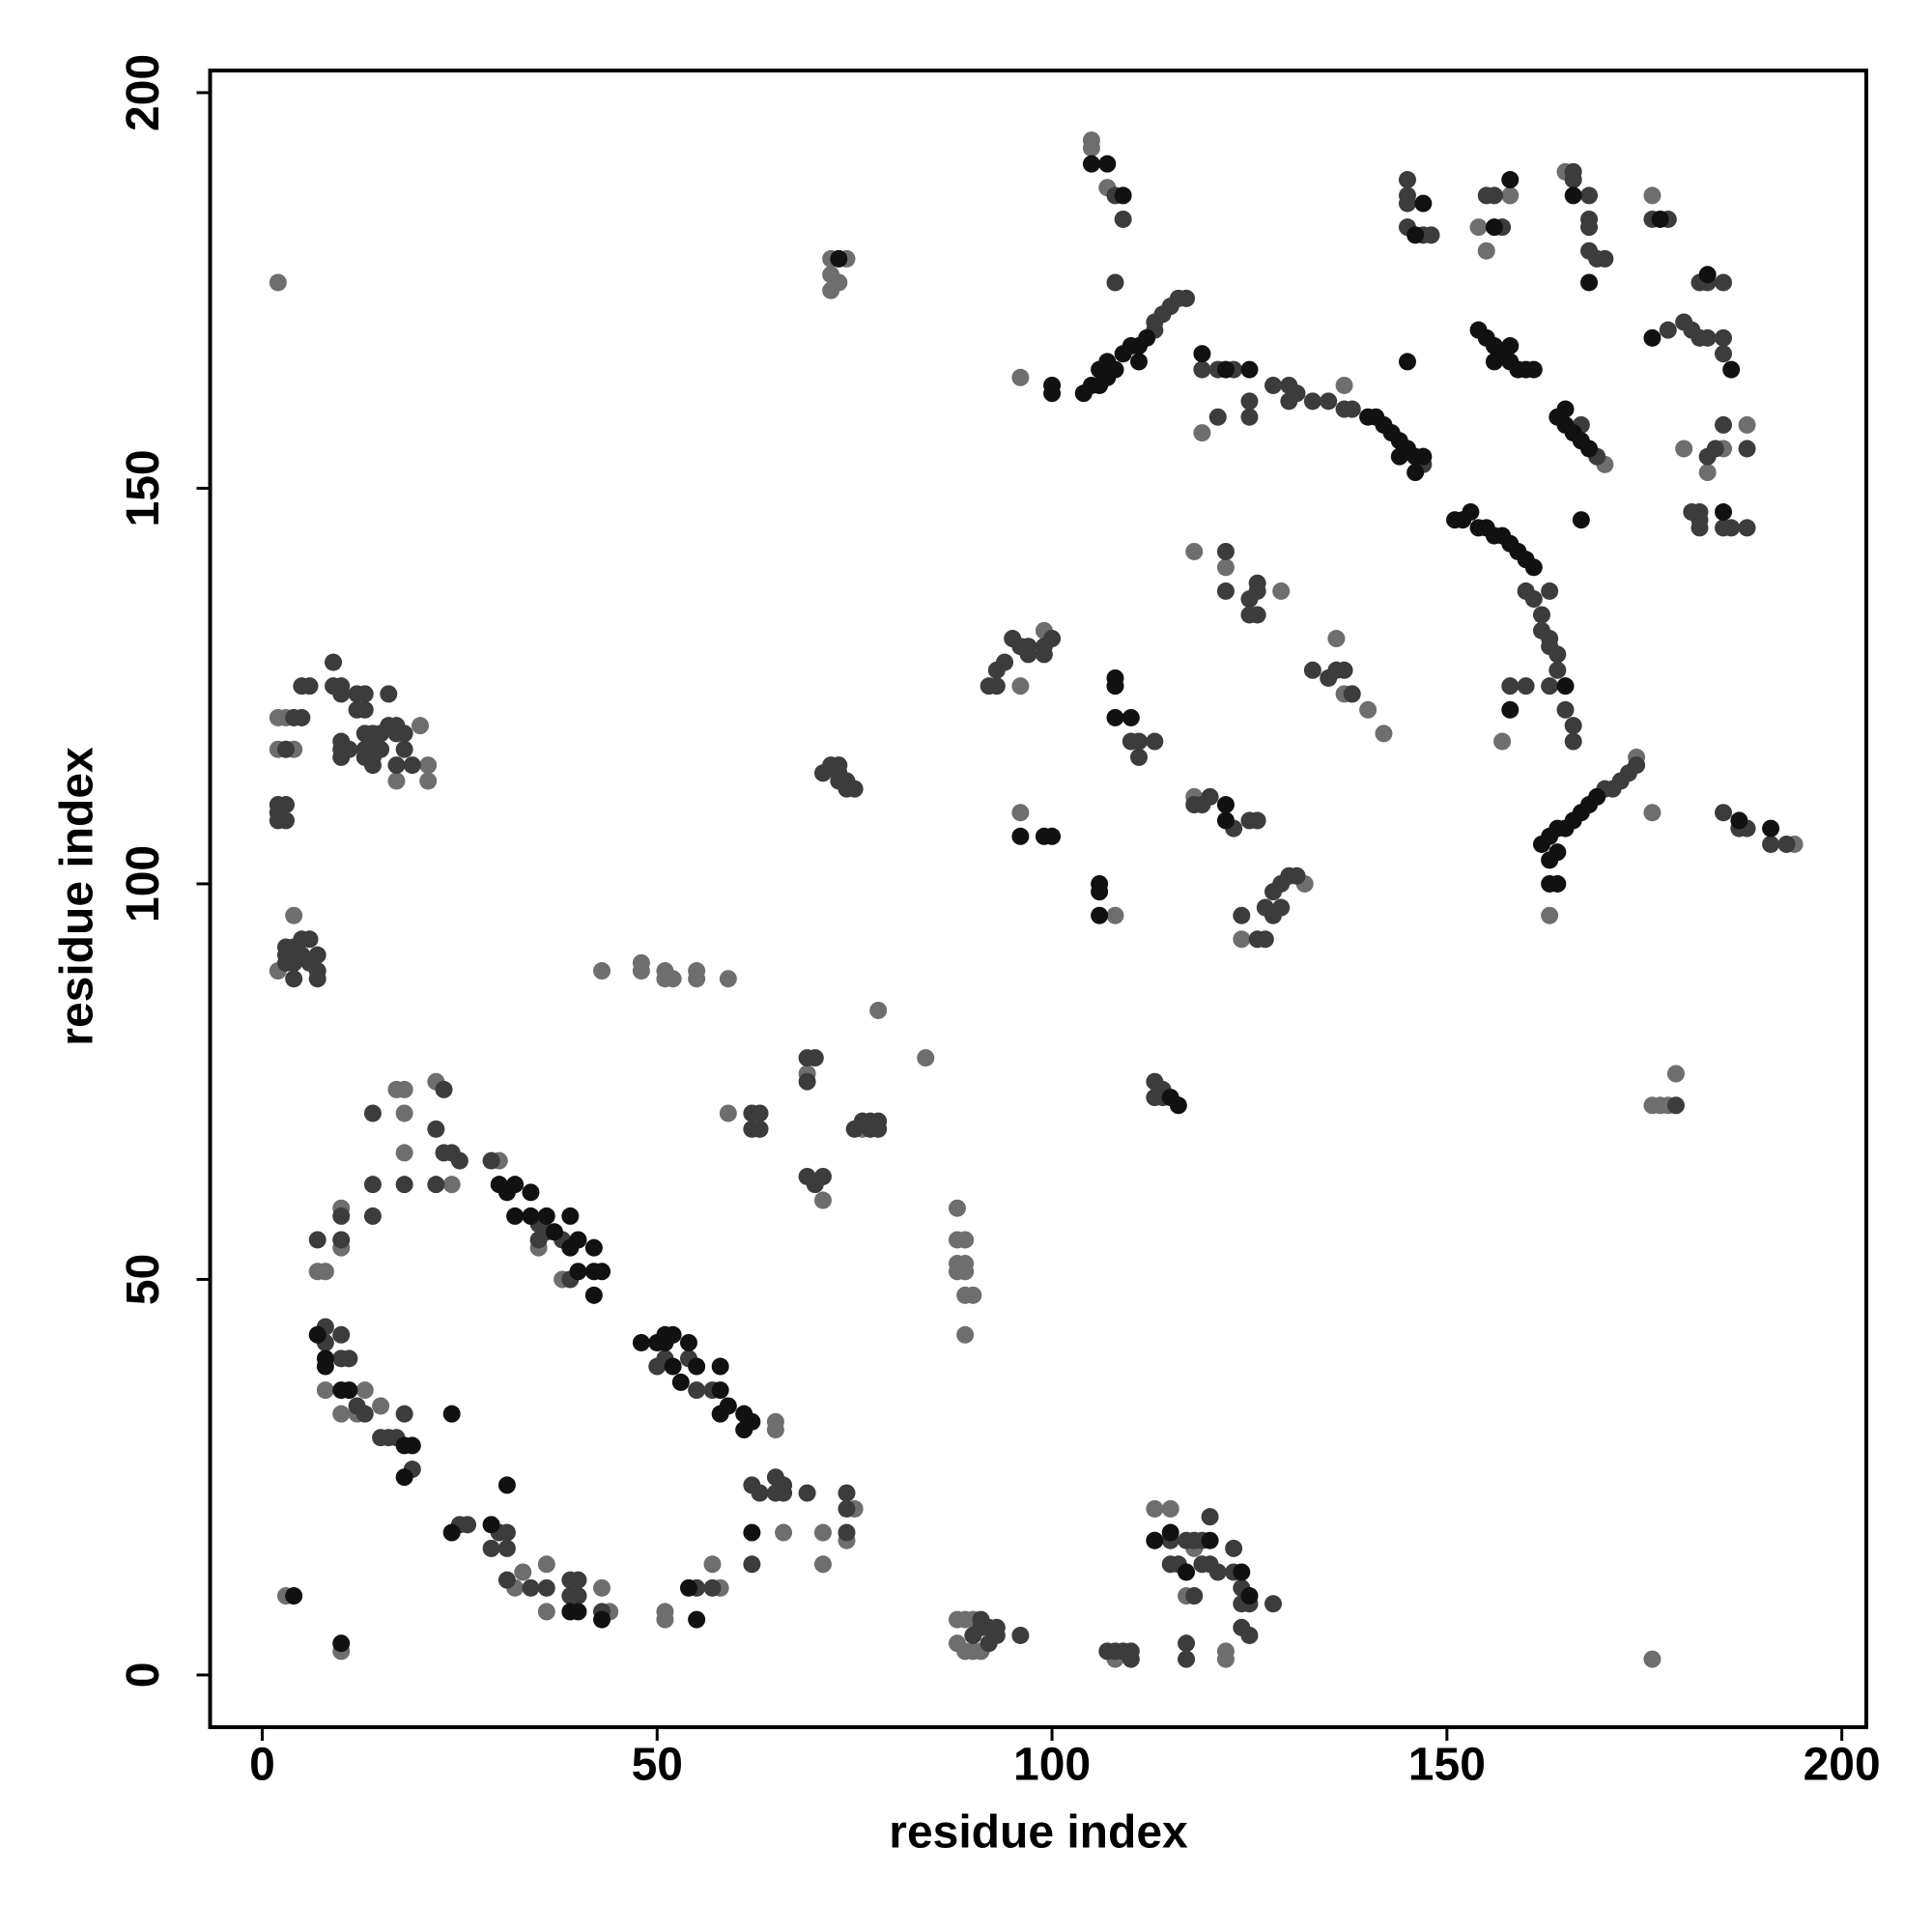 This screenshot has width=1932, height=1932. Describe the element at coordinates (143, 487) in the screenshot. I see `y-tick-label: 150` at that location.